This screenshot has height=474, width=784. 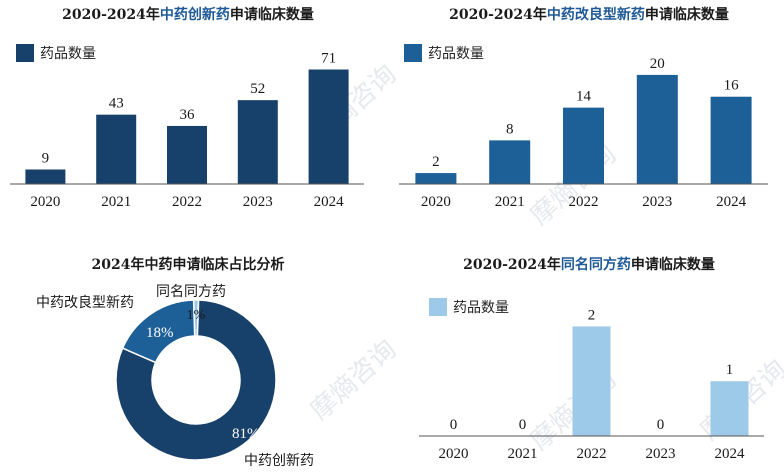 I want to click on chart4-tick-label: 2023, so click(x=661, y=454).